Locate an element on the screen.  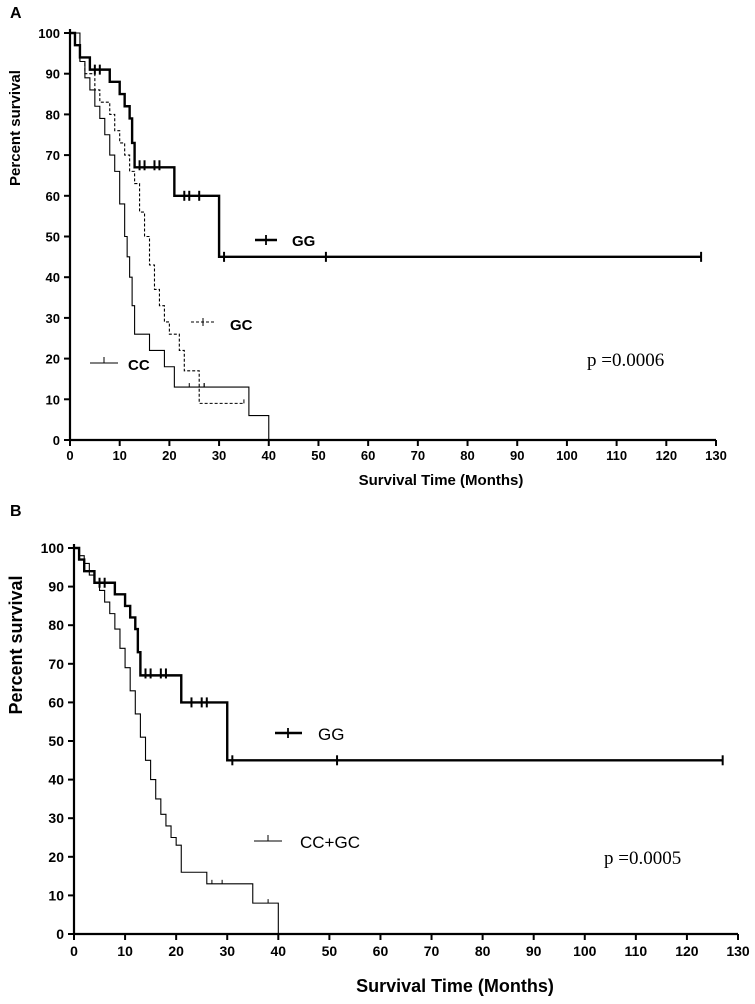
legend-label-cc-gc: CC+GC is located at coordinates (330, 842).